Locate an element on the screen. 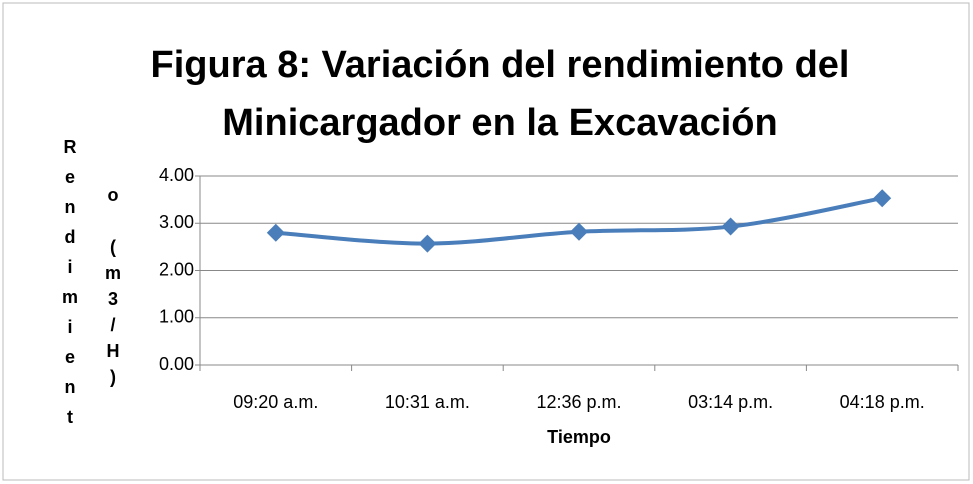 This screenshot has height=484, width=973. y-axis-label-char: 3 is located at coordinates (113, 299).